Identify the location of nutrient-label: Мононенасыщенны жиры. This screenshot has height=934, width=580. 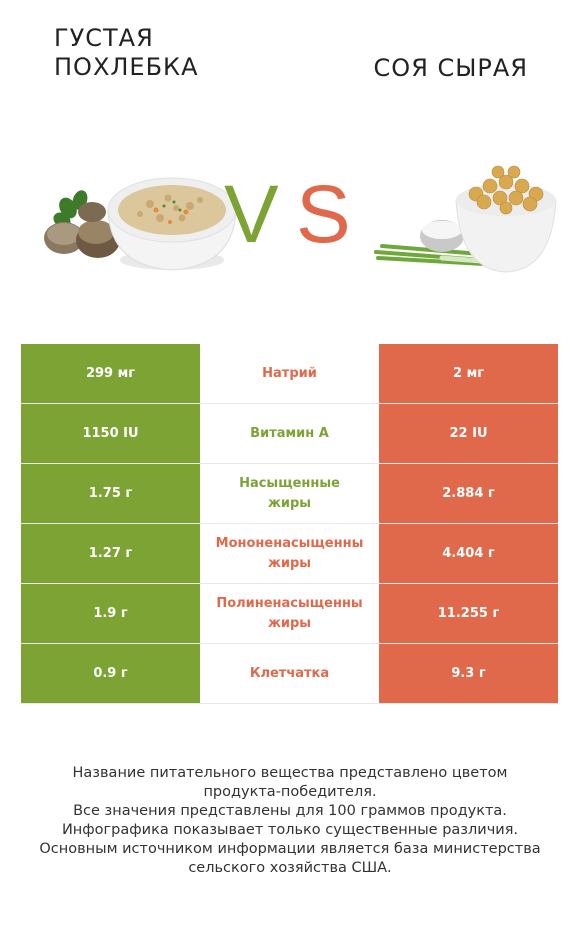
(289, 553).